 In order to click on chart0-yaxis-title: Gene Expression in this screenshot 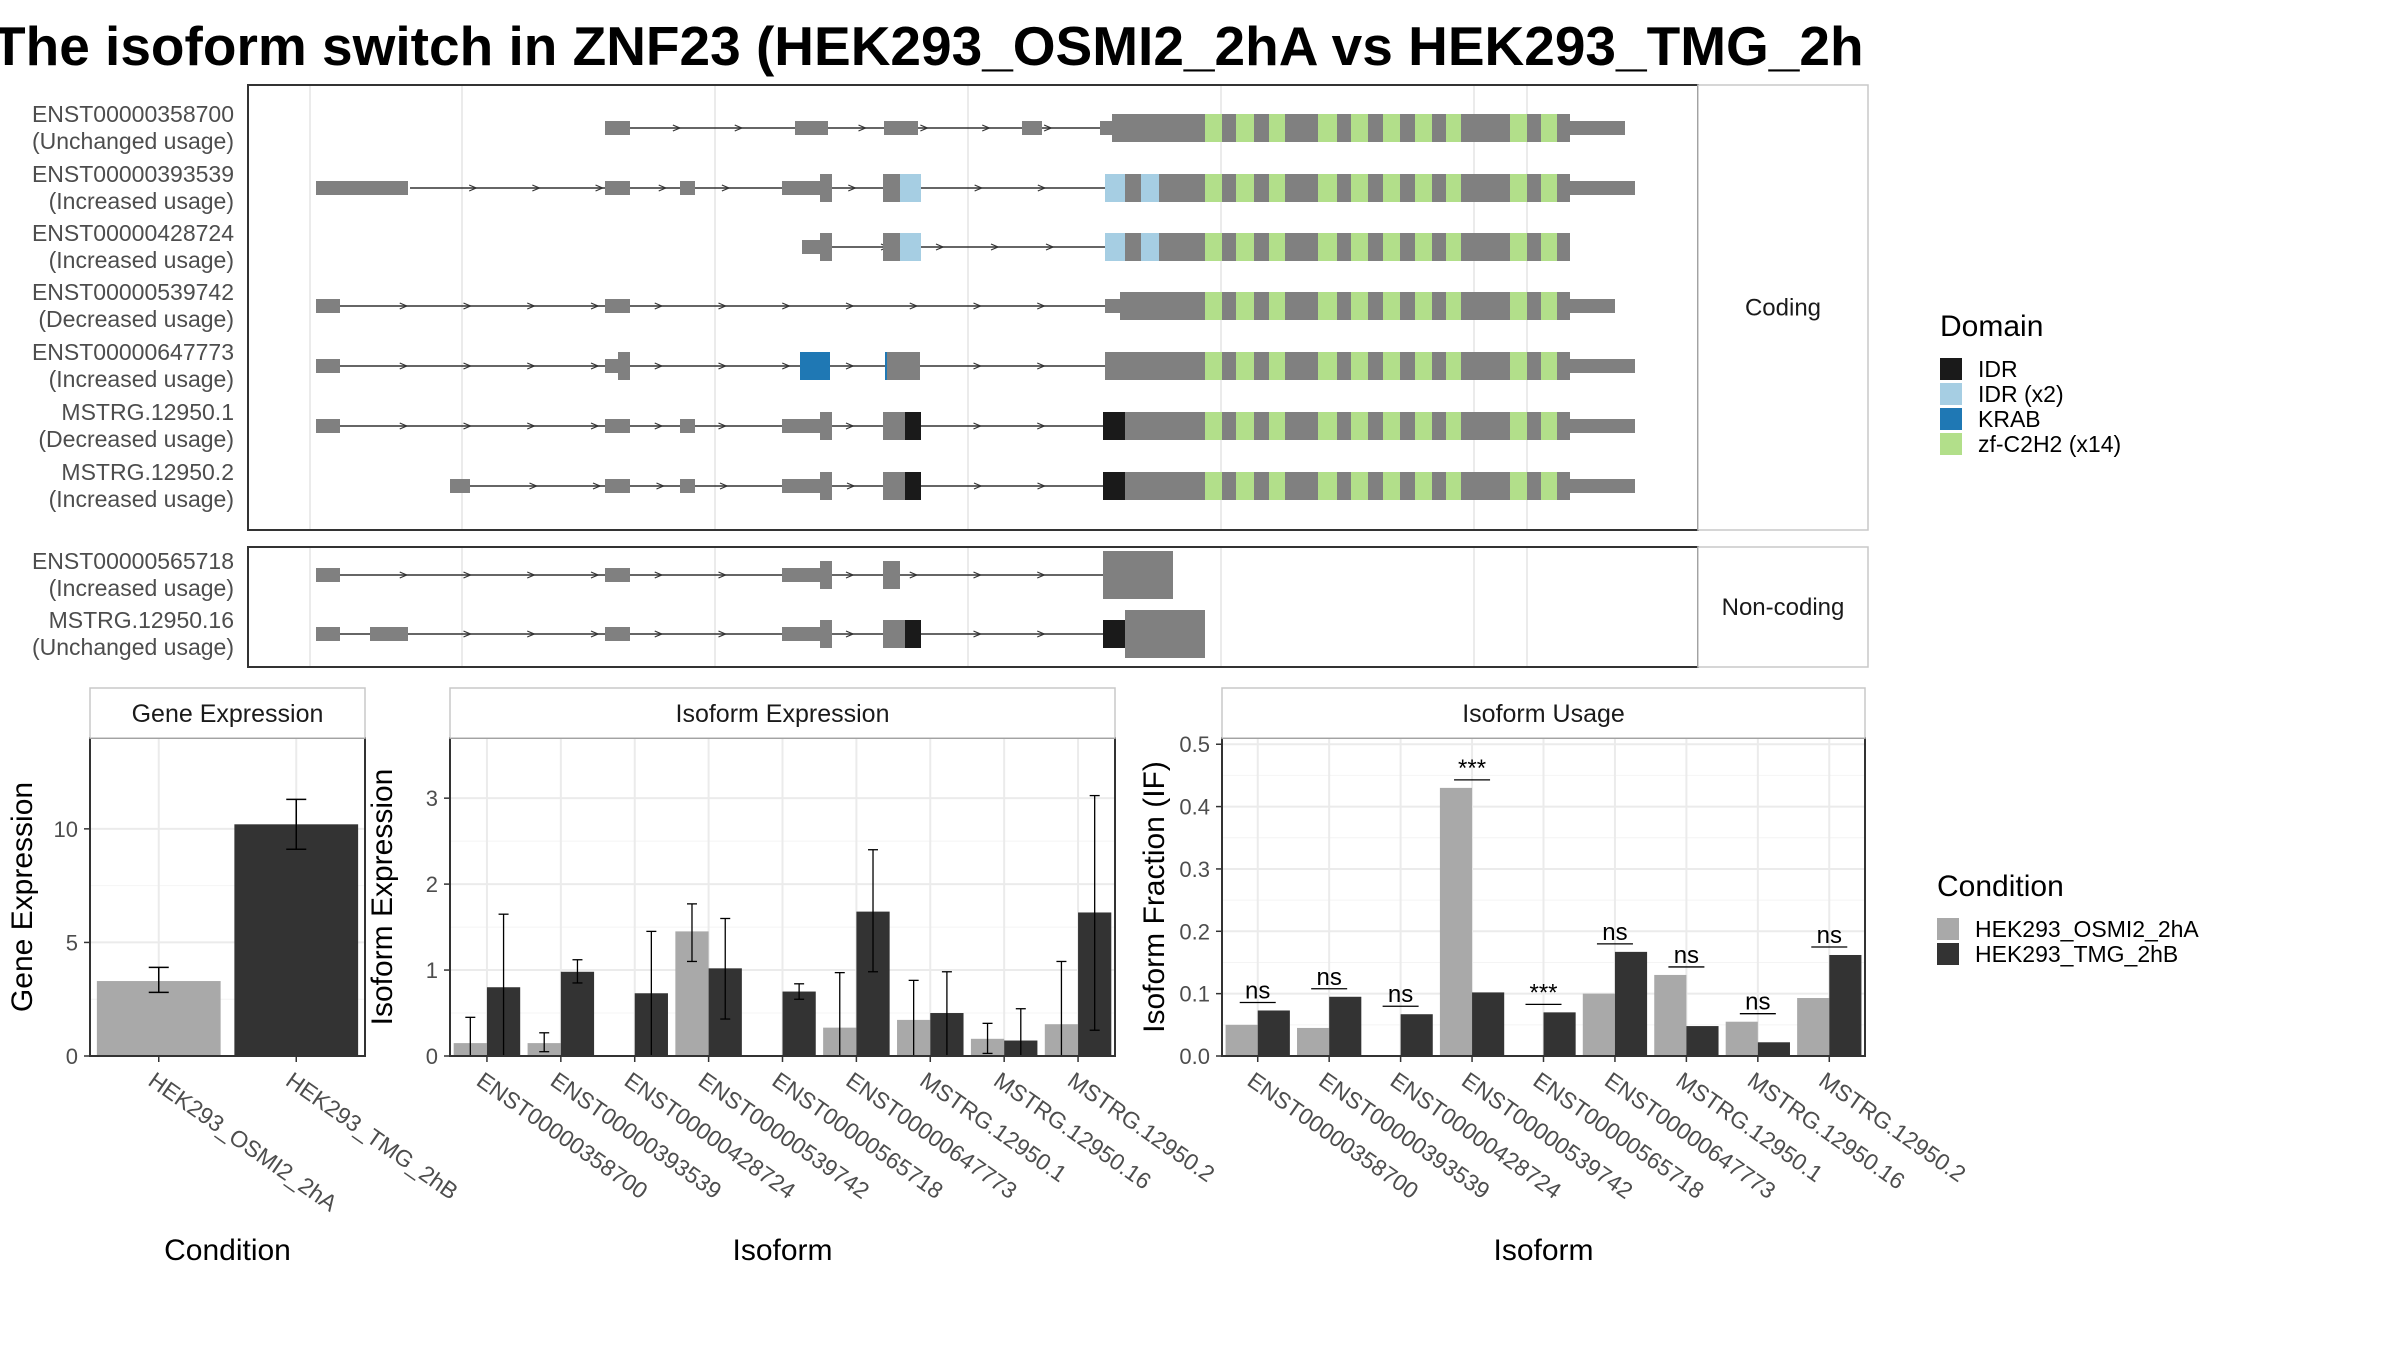, I will do `click(22, 897)`.